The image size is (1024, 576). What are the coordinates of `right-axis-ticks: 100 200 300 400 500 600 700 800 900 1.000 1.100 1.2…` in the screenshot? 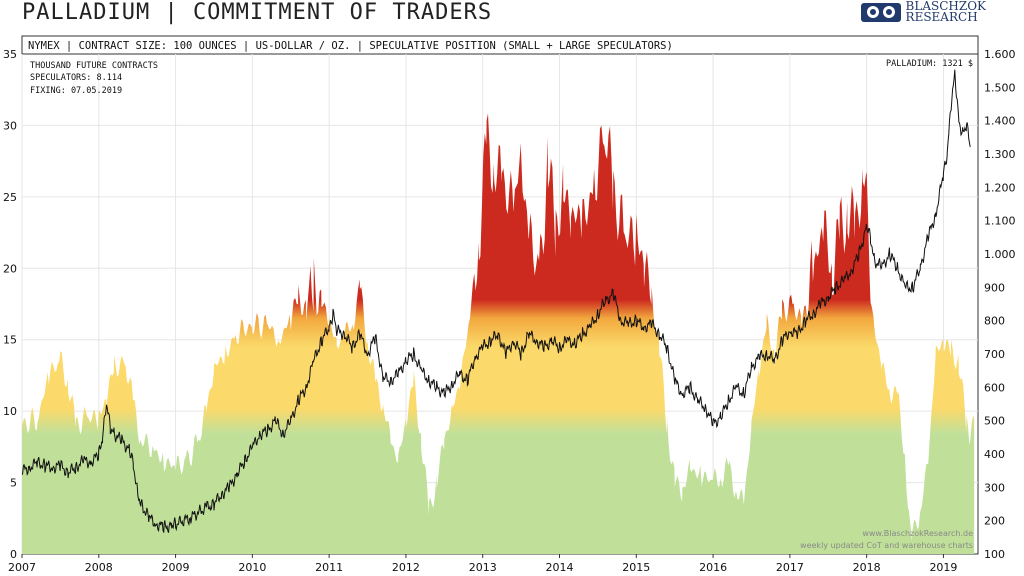 It's located at (1000, 304).